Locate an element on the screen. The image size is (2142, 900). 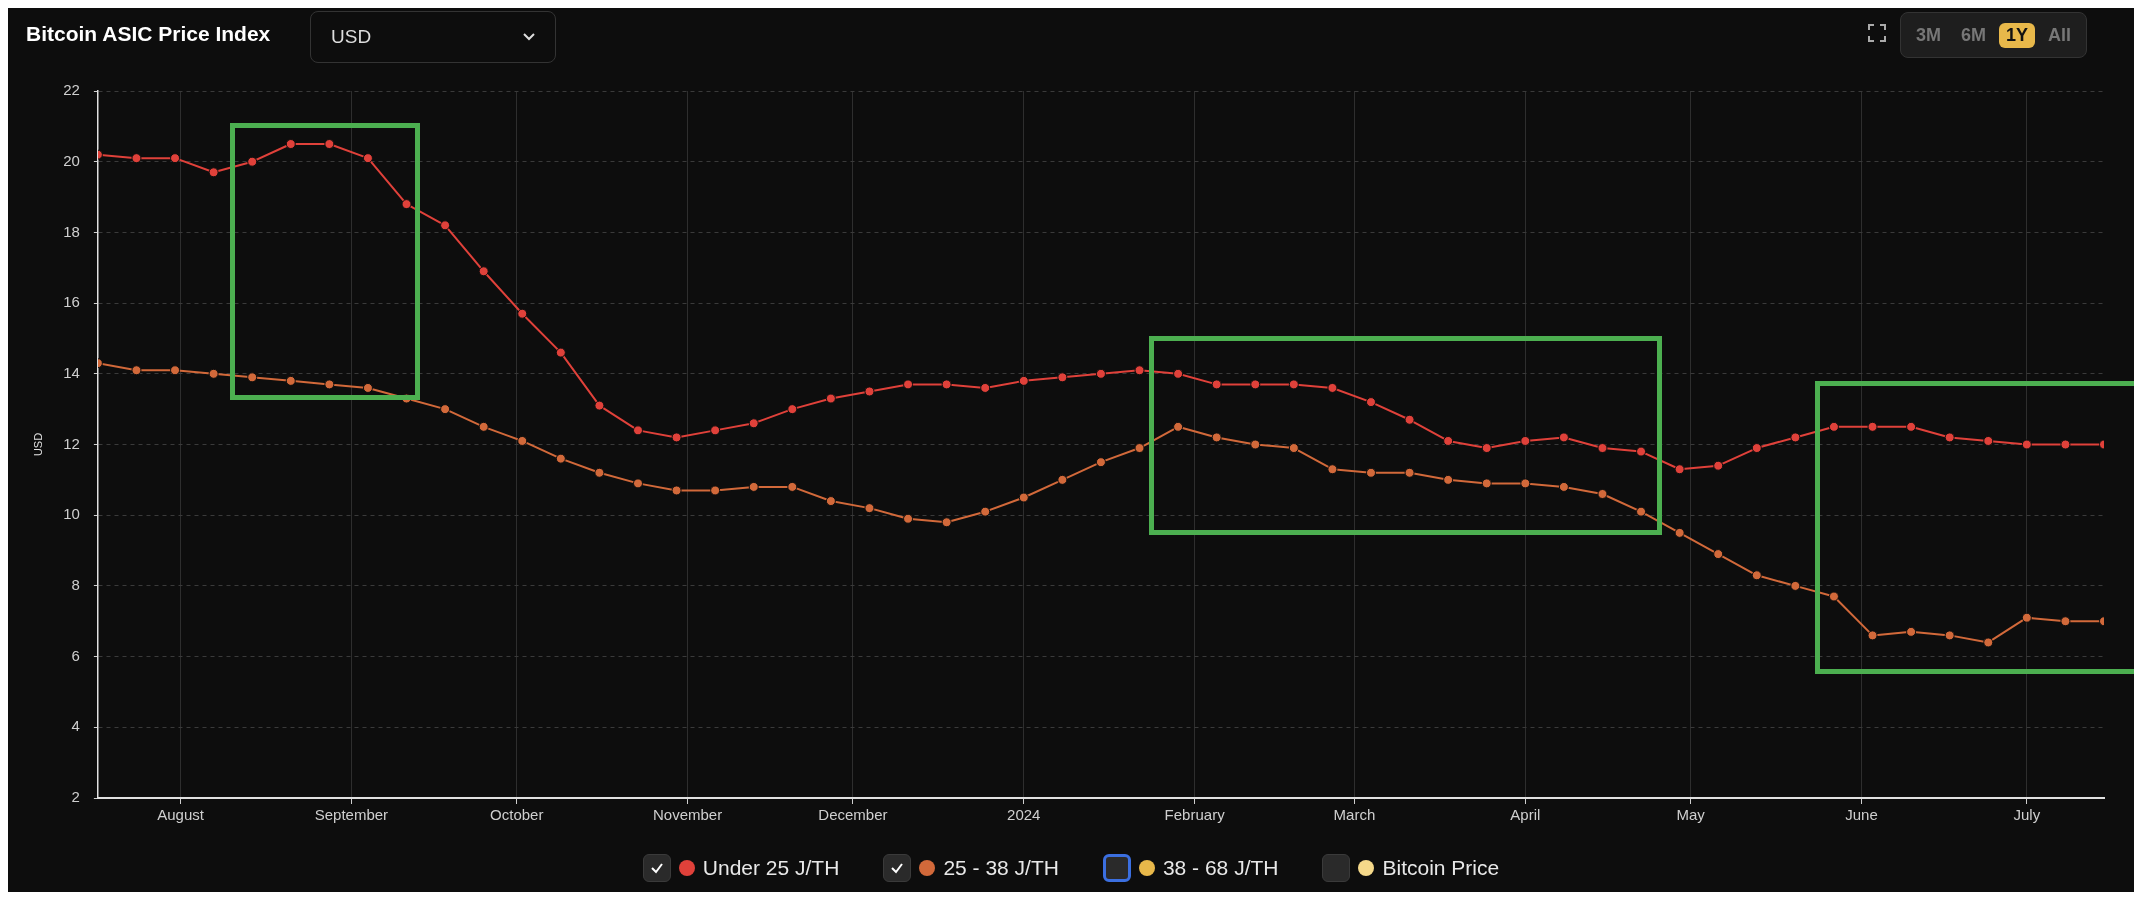
y-tick-label: 16 is located at coordinates (71, 302).